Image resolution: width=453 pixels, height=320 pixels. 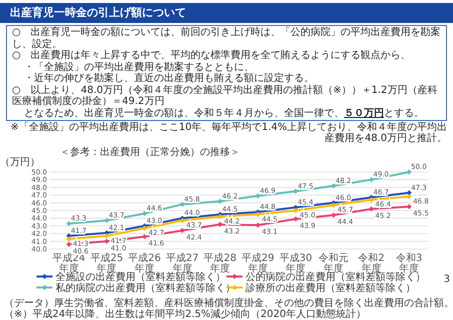 I want to click on text: となるため、出産育児一時金の額は、令和５年４月から、全国一律で、５０万円とする。, so click(x=224, y=113).